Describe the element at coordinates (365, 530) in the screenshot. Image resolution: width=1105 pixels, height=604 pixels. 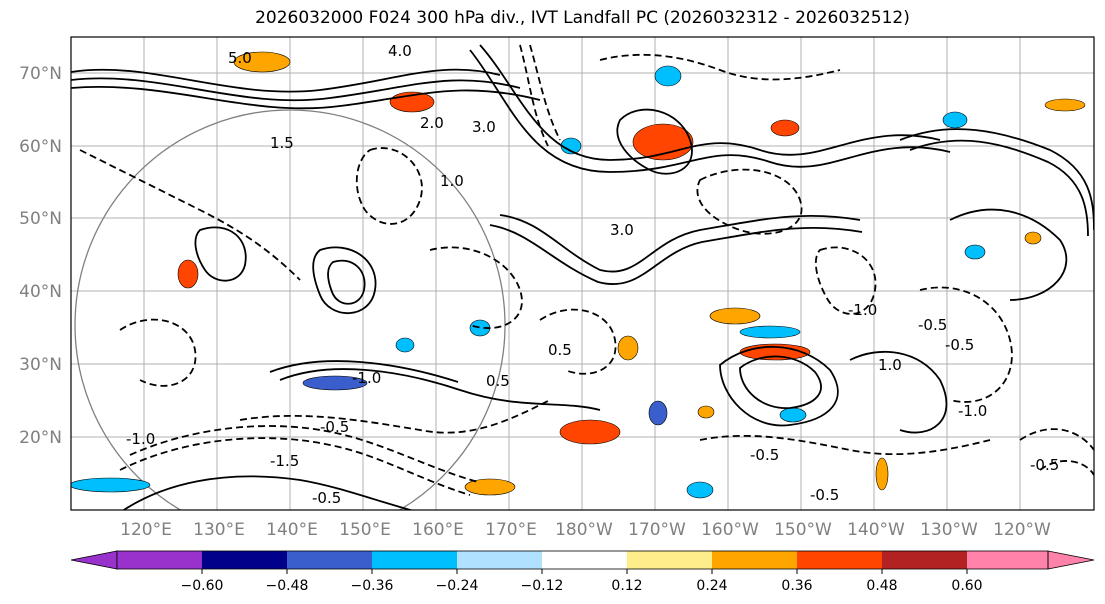
I see `lon-label: 150°E` at that location.